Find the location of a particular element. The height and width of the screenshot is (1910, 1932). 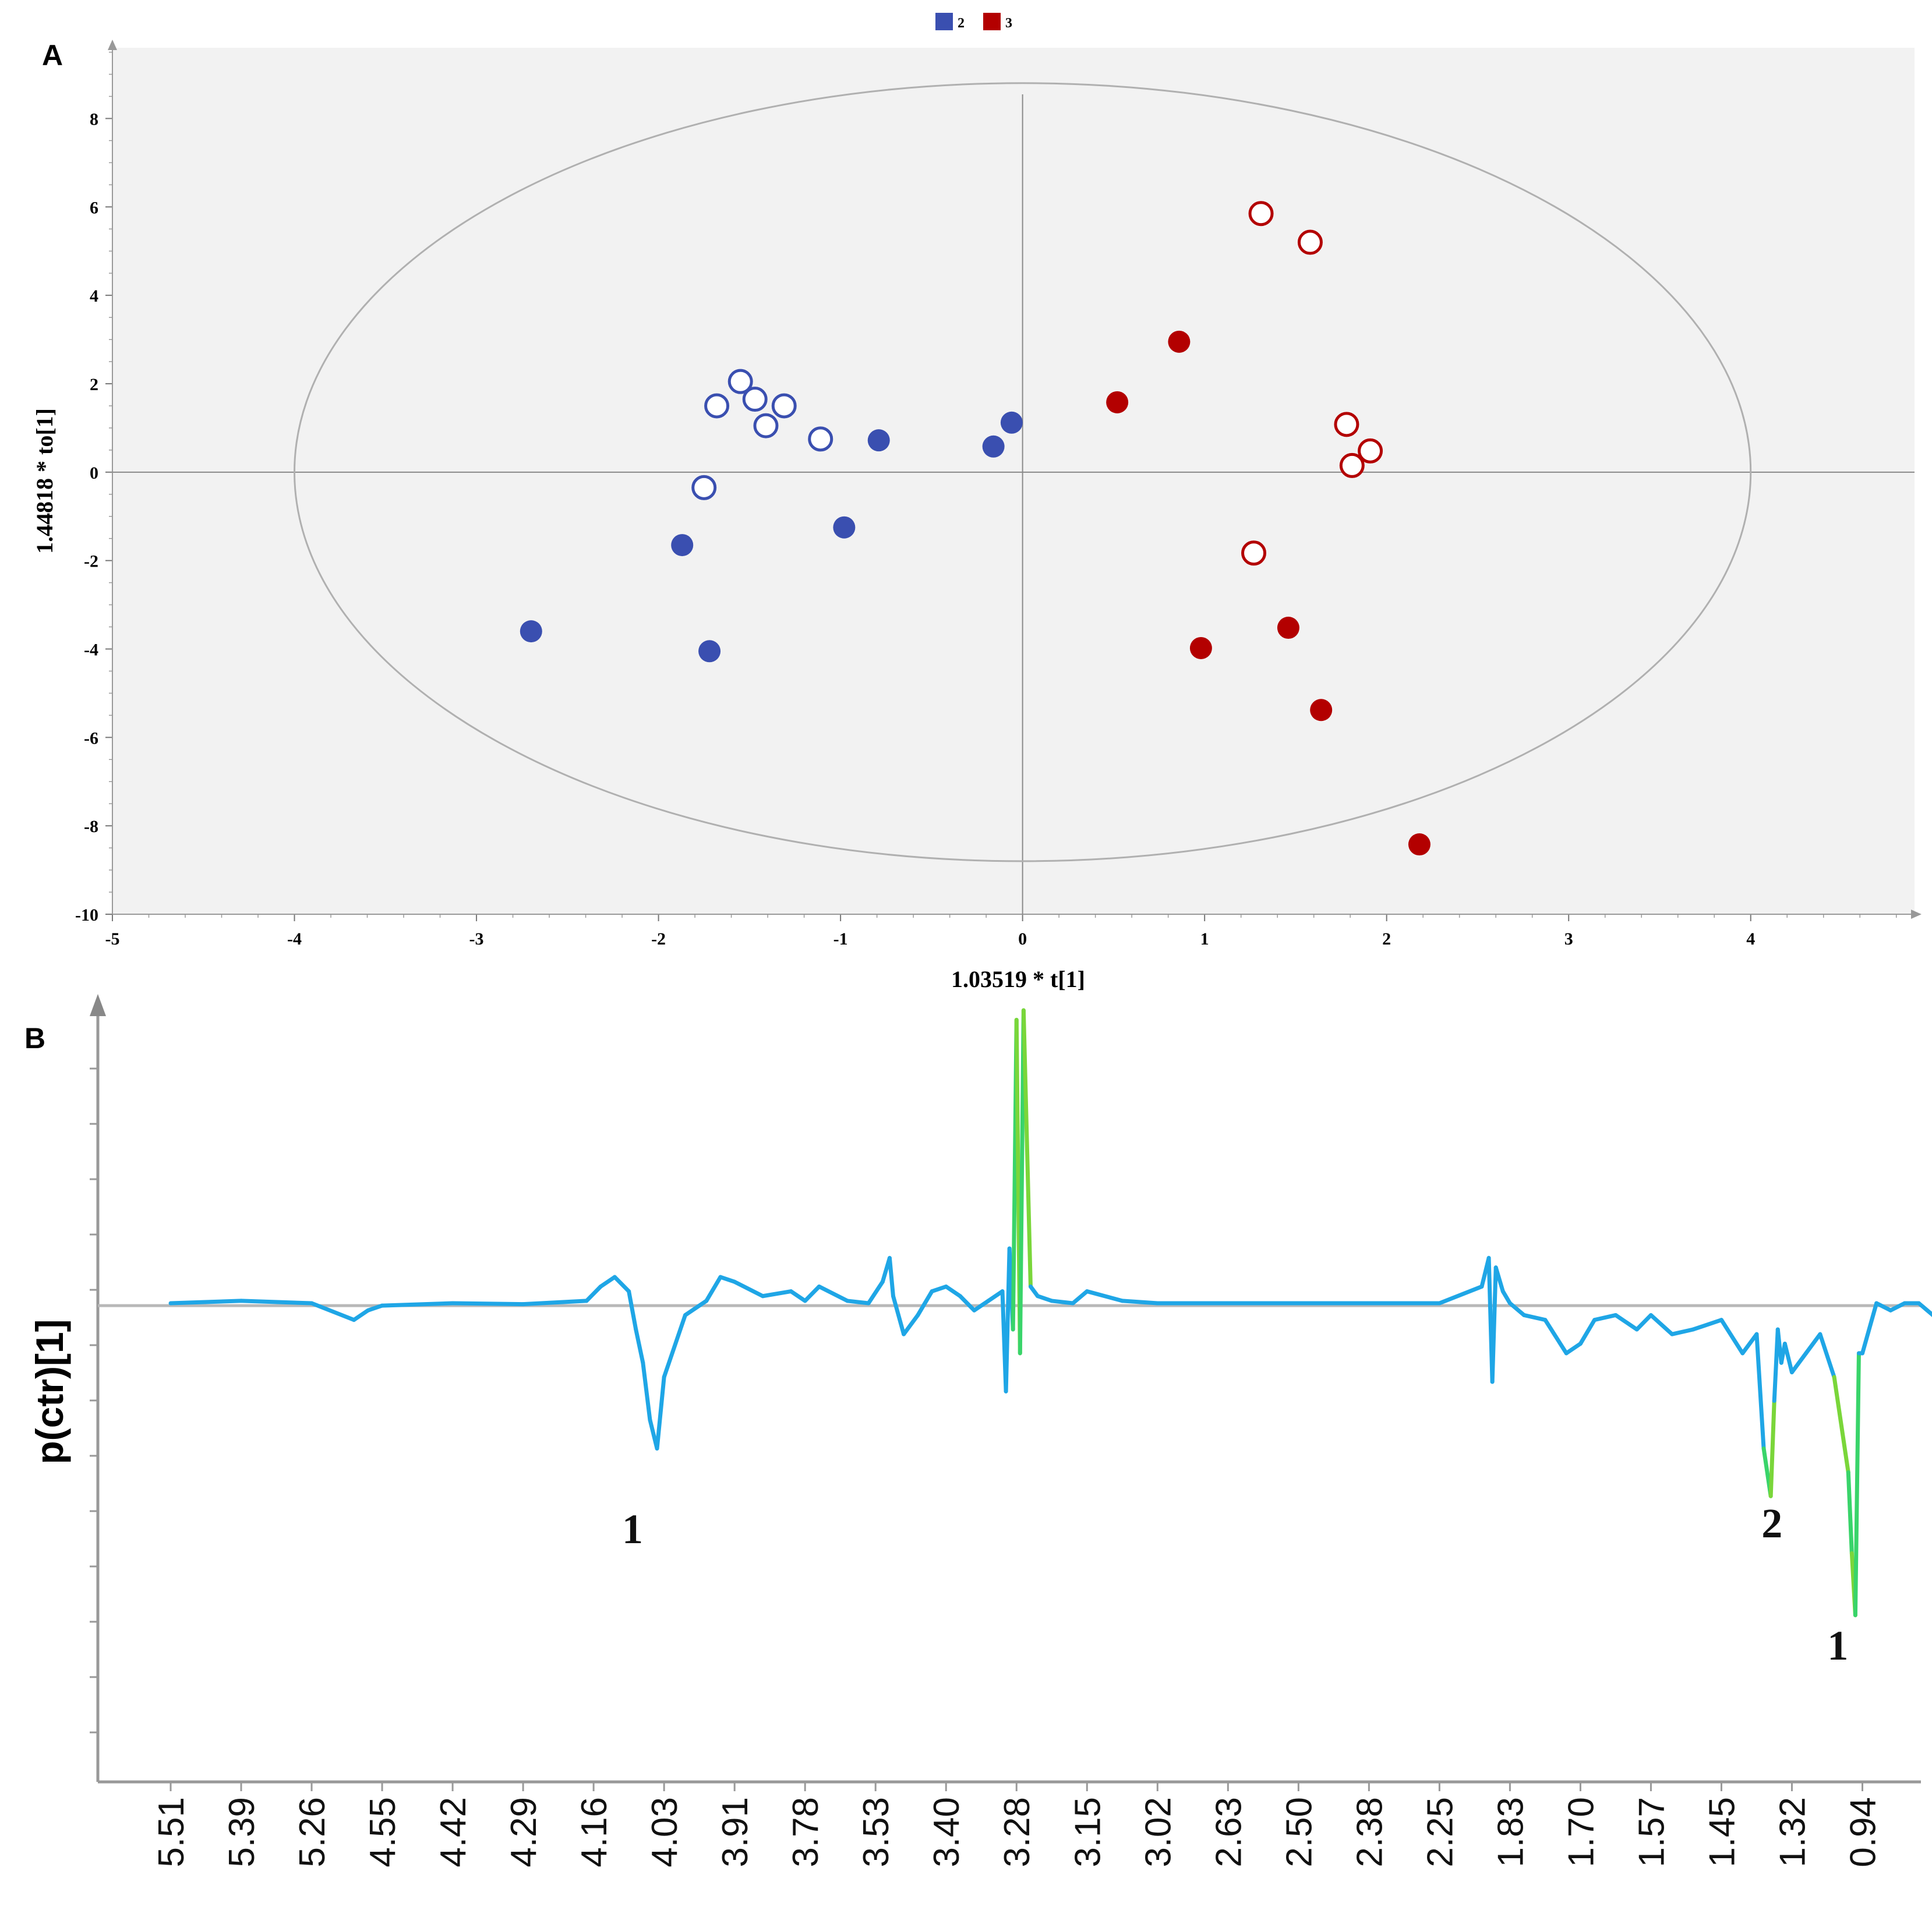

x-tick-label: -3 is located at coordinates (476, 939).